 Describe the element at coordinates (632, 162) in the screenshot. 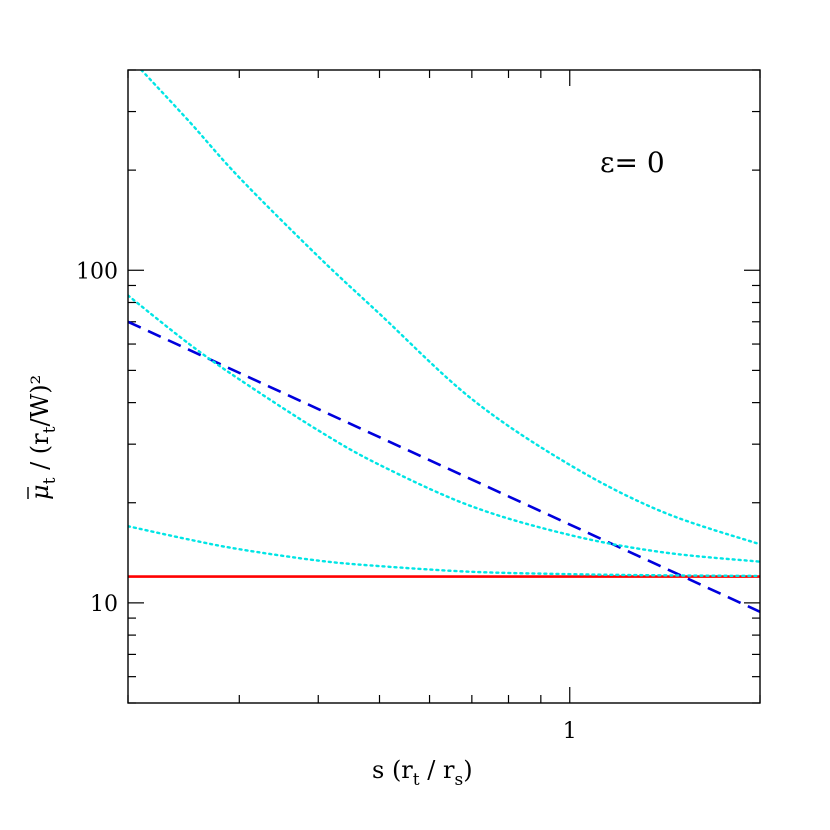

I see `annotation-epsilon: ε= 0` at that location.